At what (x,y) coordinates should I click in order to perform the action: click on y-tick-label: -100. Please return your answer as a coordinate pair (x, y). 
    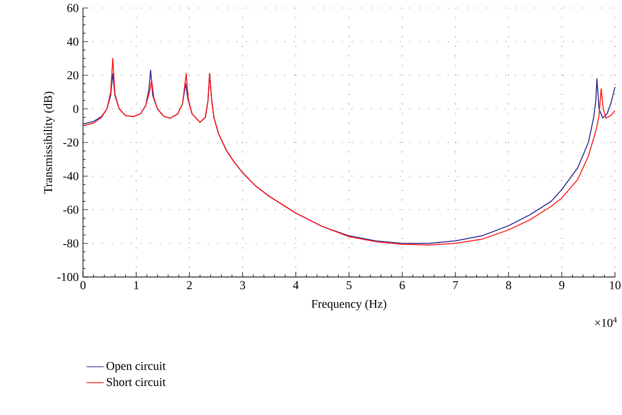
    Looking at the image, I should click on (67, 277).